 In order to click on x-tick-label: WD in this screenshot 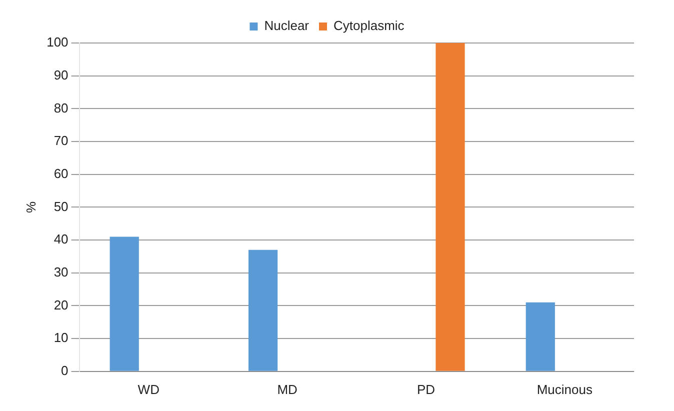, I will do `click(149, 389)`.